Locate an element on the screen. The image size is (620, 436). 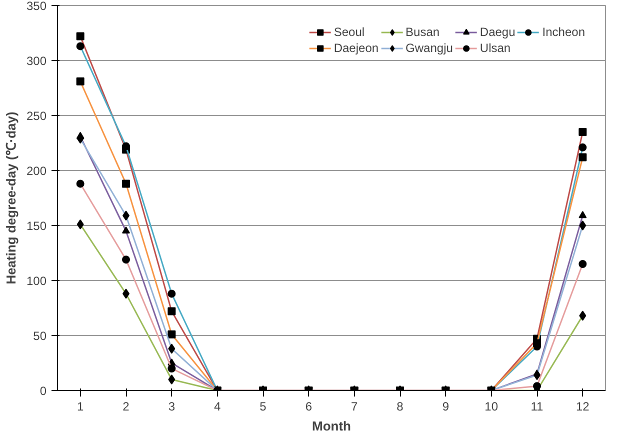
legend-label: Incheon is located at coordinates (563, 32).